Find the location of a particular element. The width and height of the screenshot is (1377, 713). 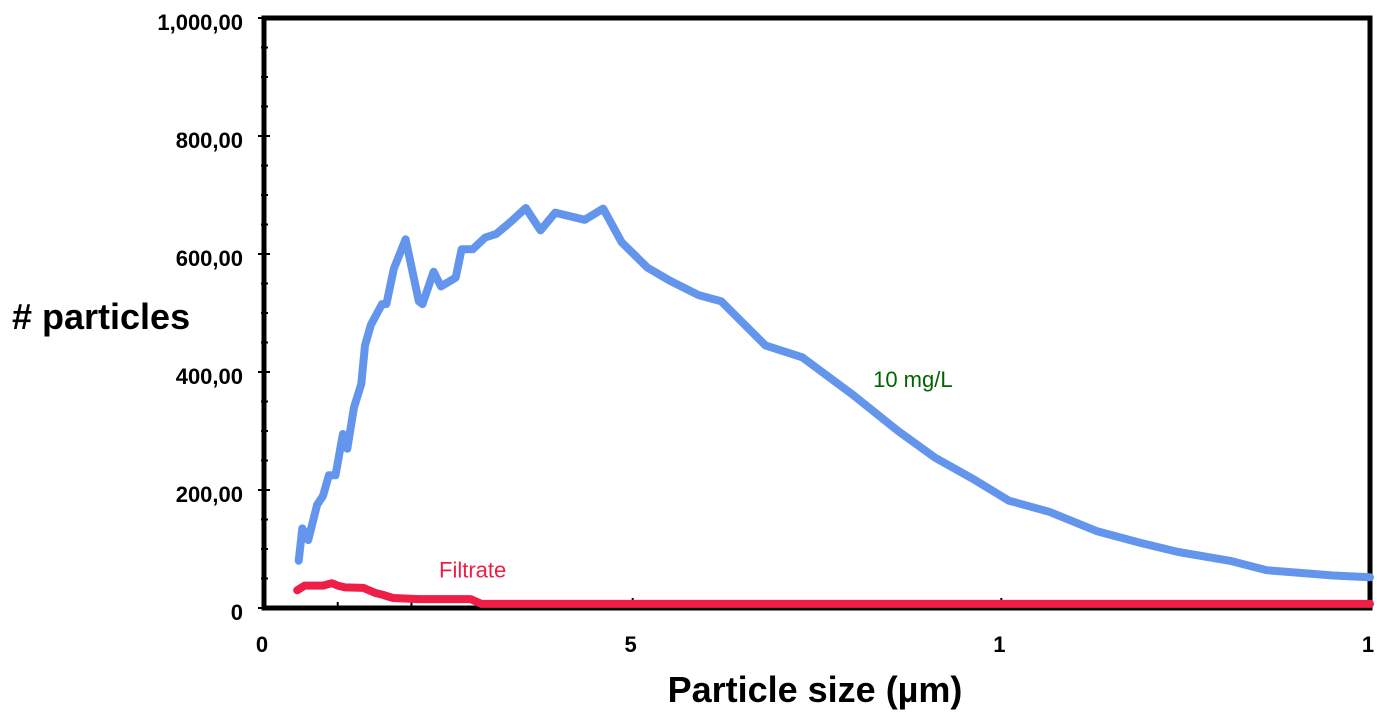

series-annotation: 10 mg/L is located at coordinates (913, 379).